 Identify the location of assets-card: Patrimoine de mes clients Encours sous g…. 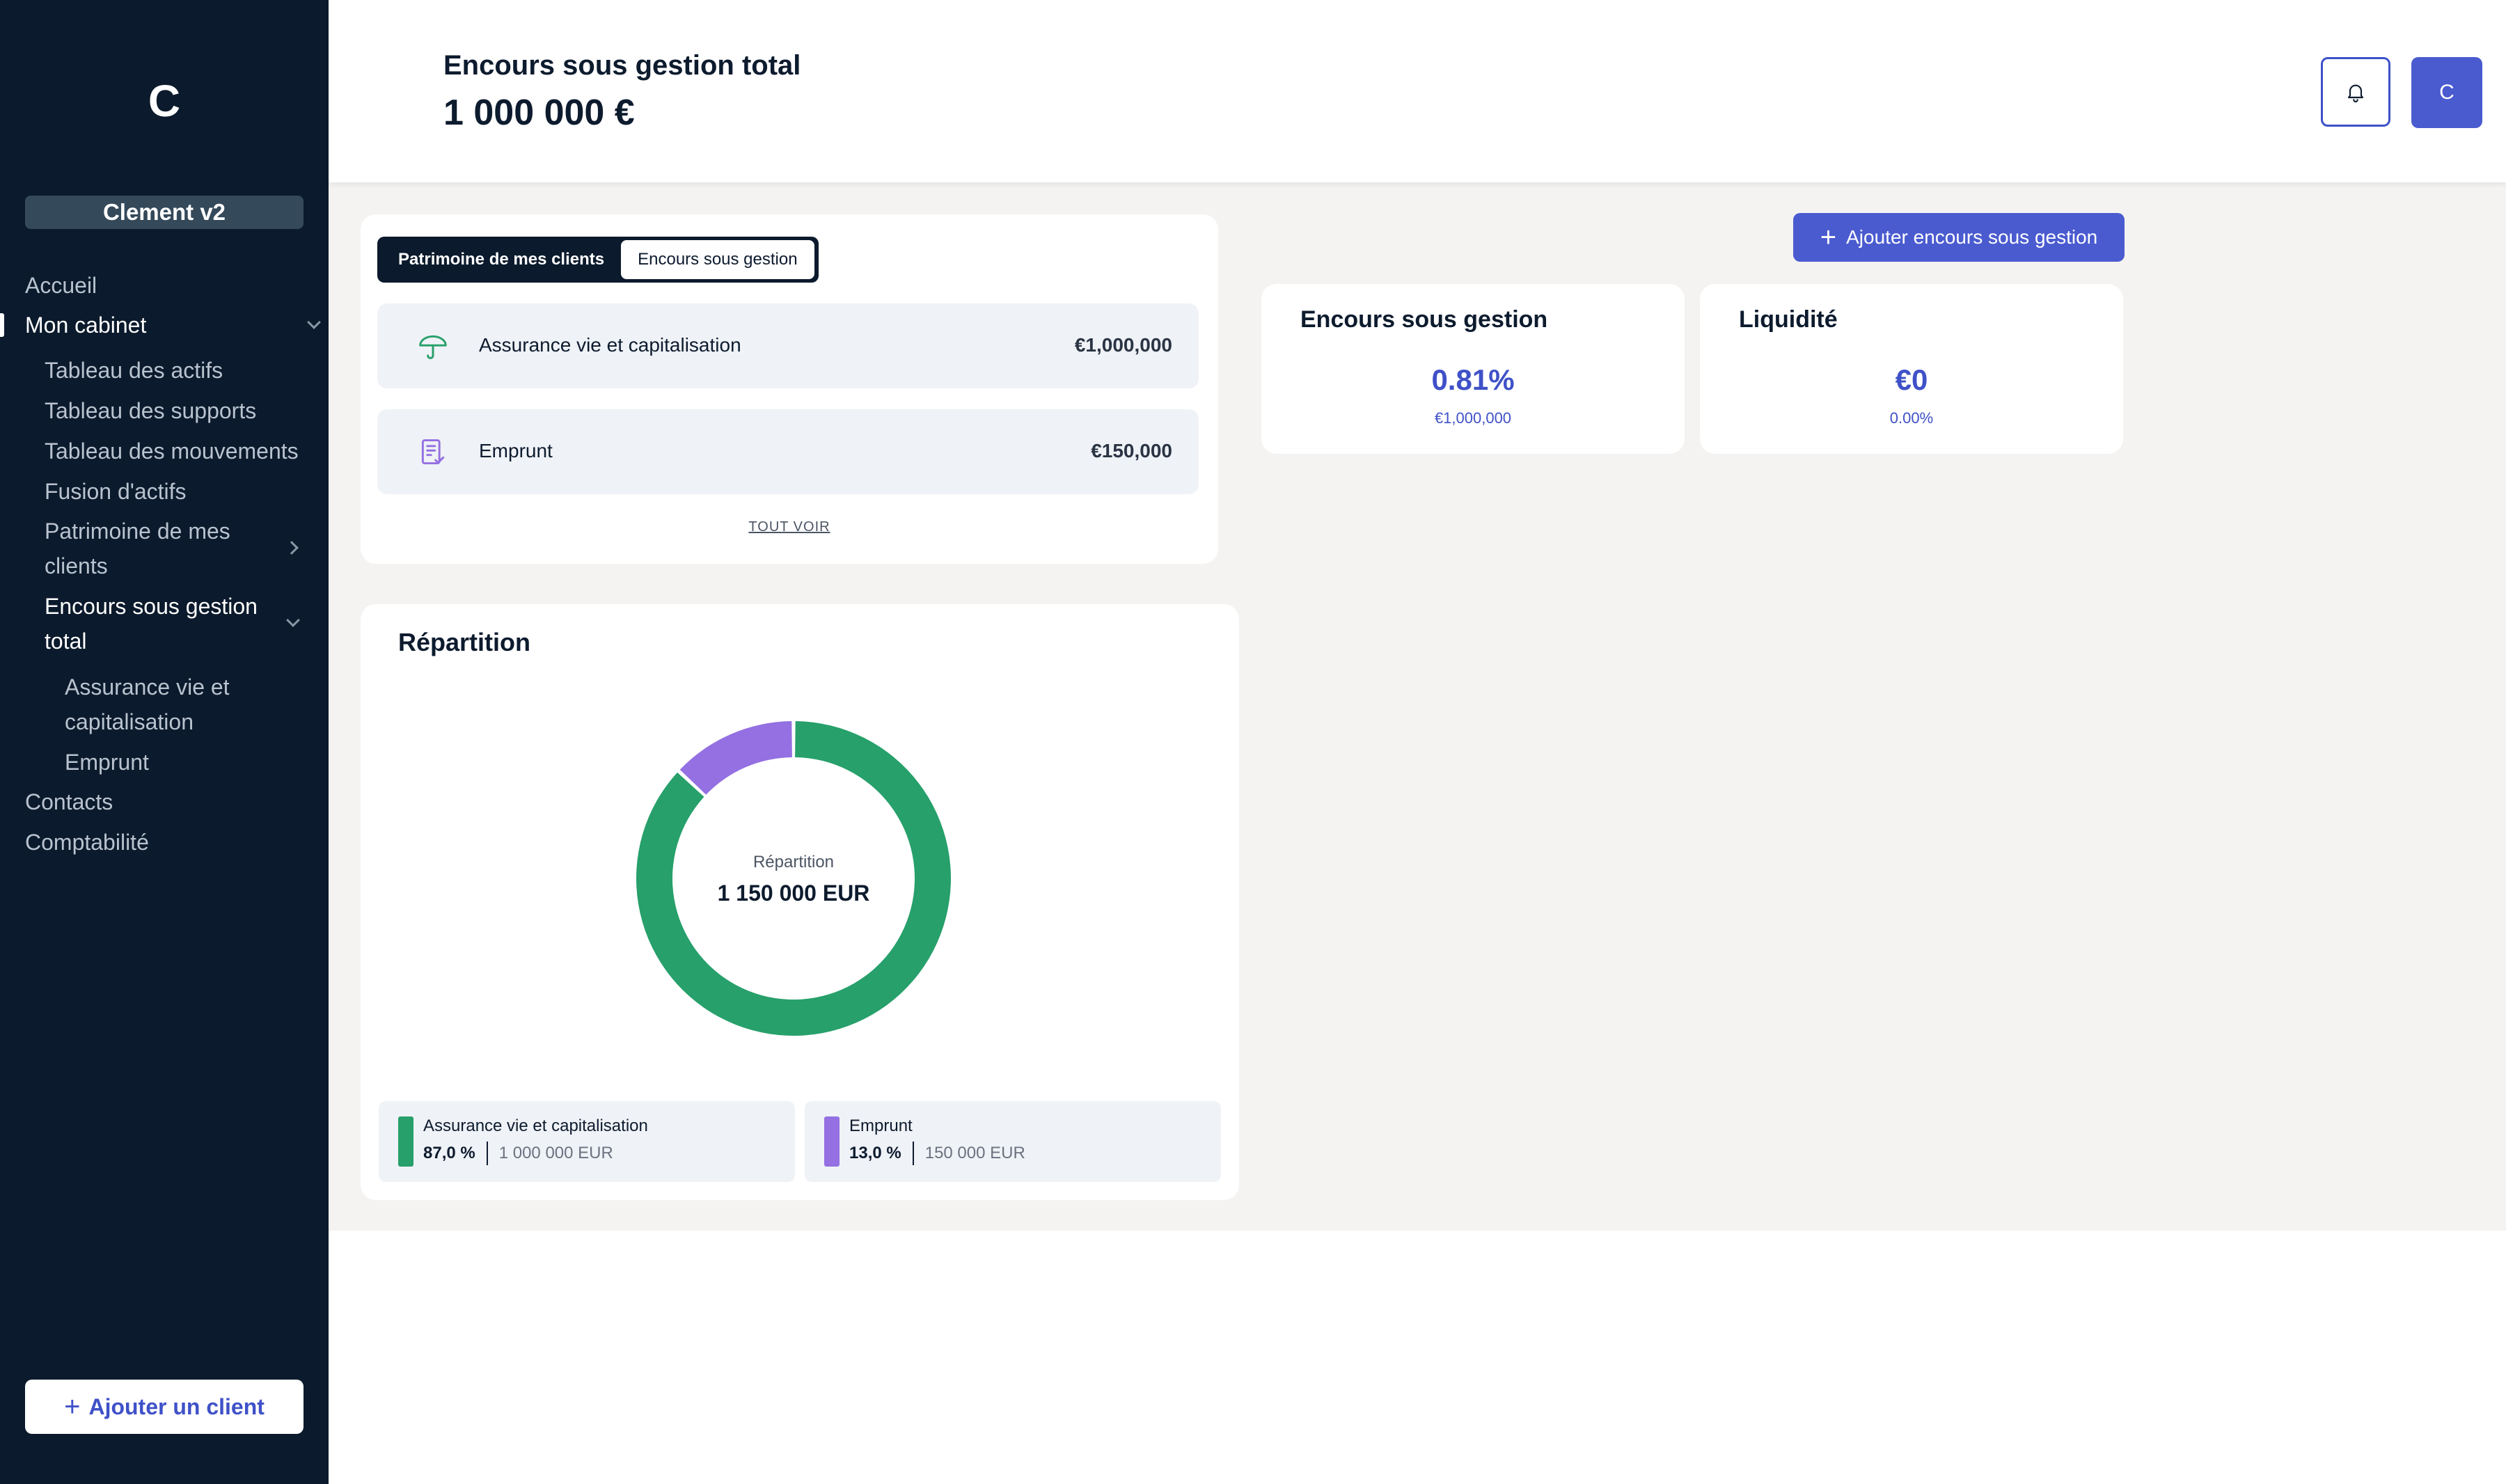
(789, 389).